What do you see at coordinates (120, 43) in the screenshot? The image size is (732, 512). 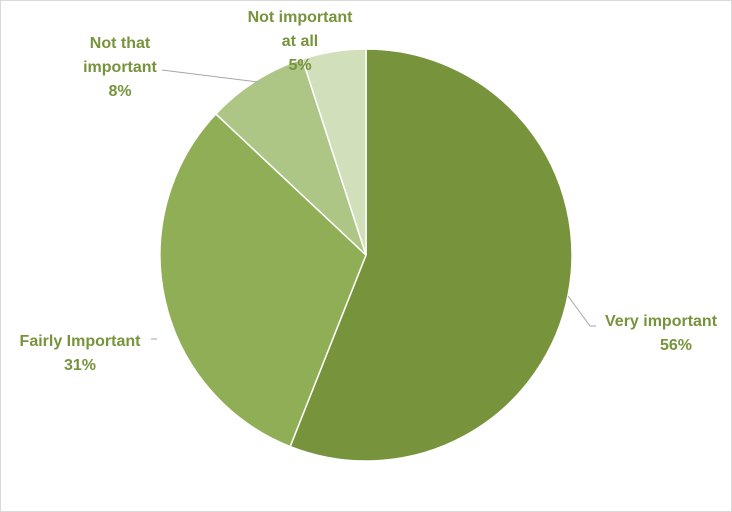 I see `data-label-category: Not that` at bounding box center [120, 43].